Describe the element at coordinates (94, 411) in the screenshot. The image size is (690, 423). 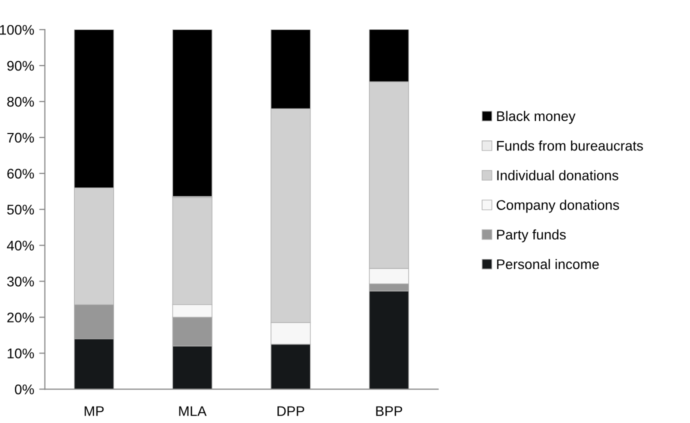
I see `x-tick-label: MP` at that location.